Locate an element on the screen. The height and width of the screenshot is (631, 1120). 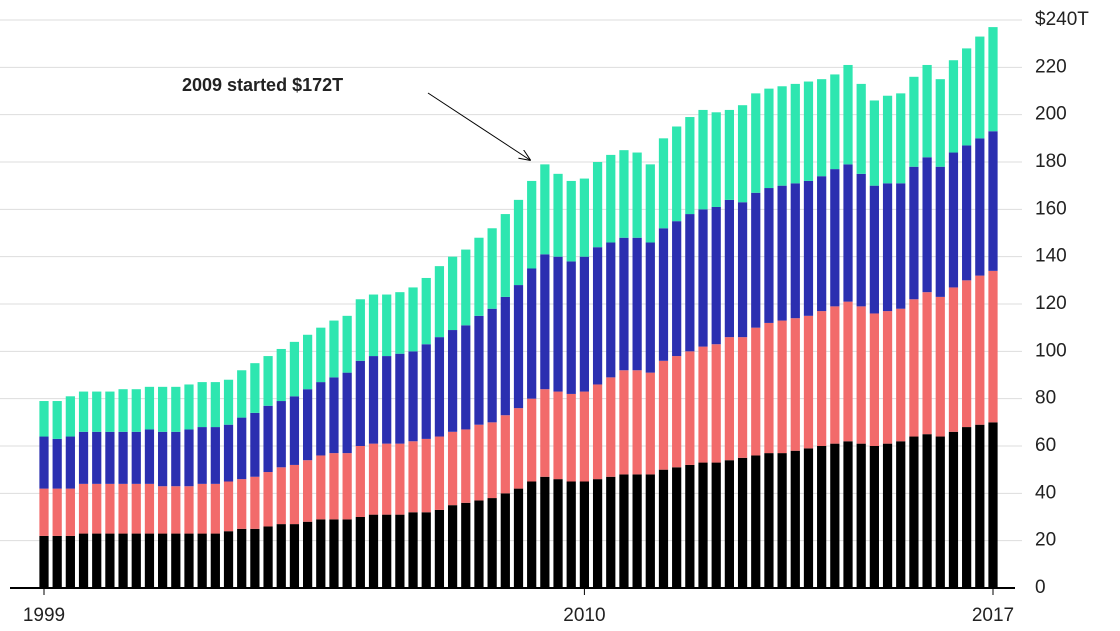
y-tick-label: $240T is located at coordinates (1062, 19).